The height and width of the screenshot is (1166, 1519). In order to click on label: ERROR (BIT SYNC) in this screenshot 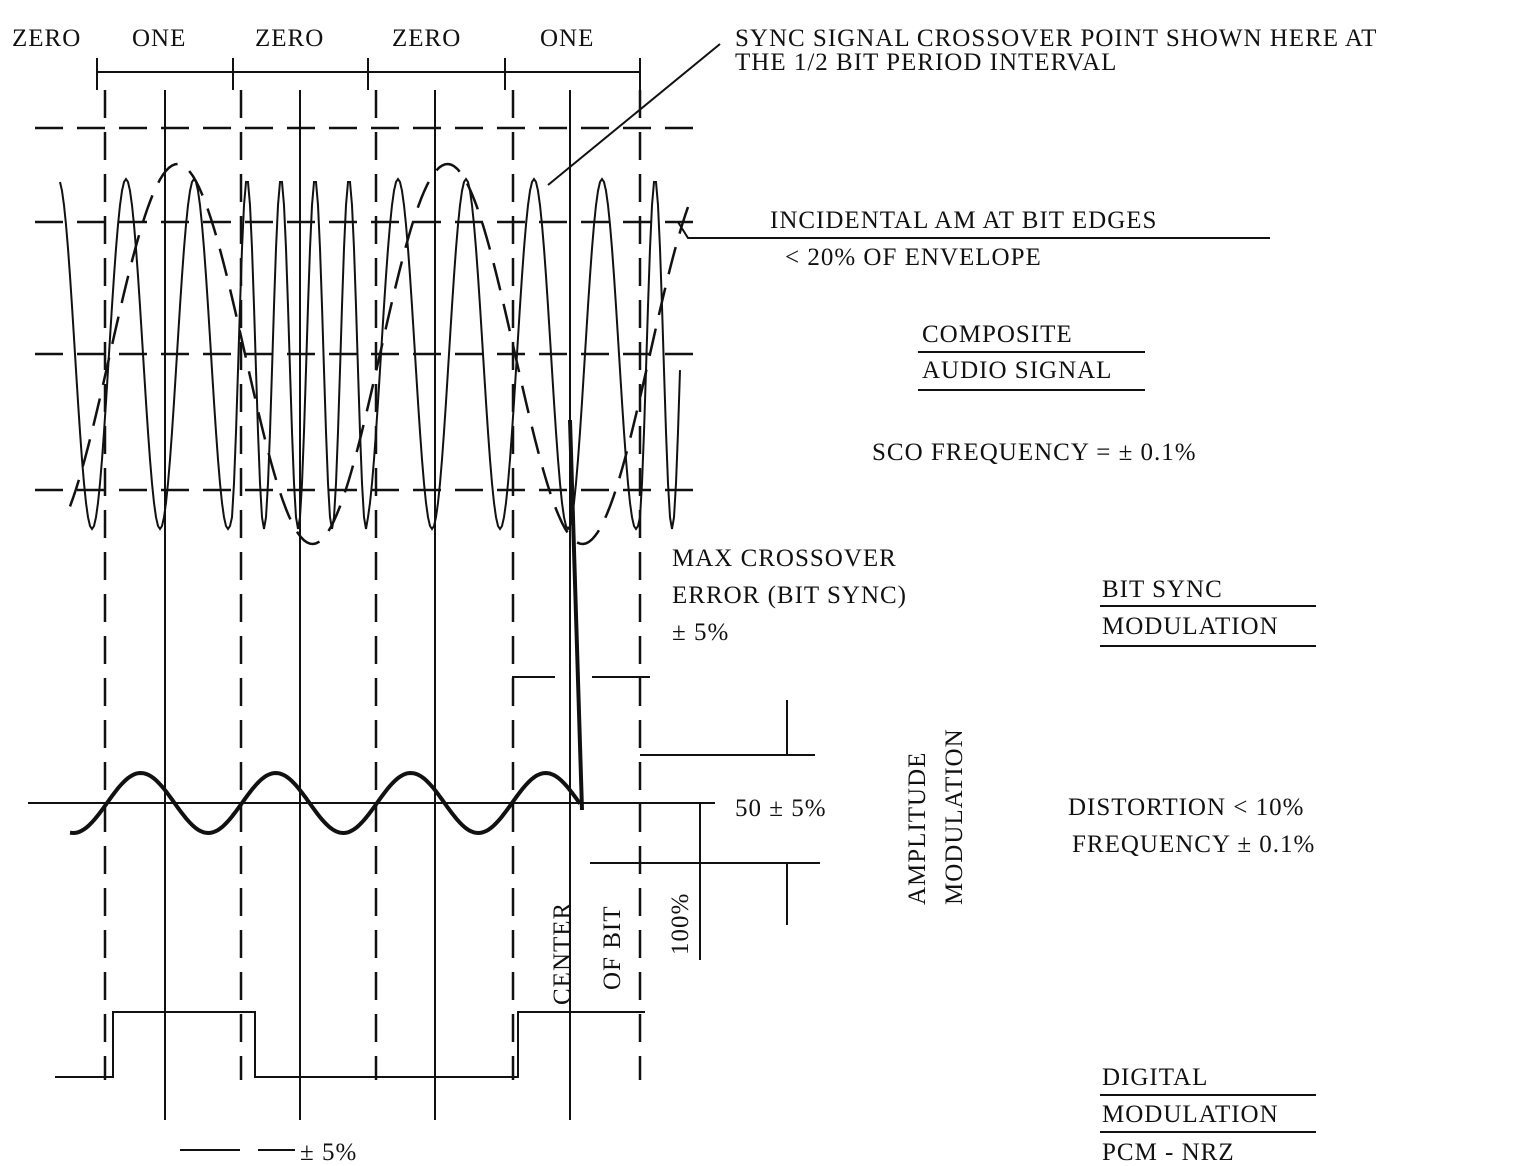, I will do `click(789, 595)`.